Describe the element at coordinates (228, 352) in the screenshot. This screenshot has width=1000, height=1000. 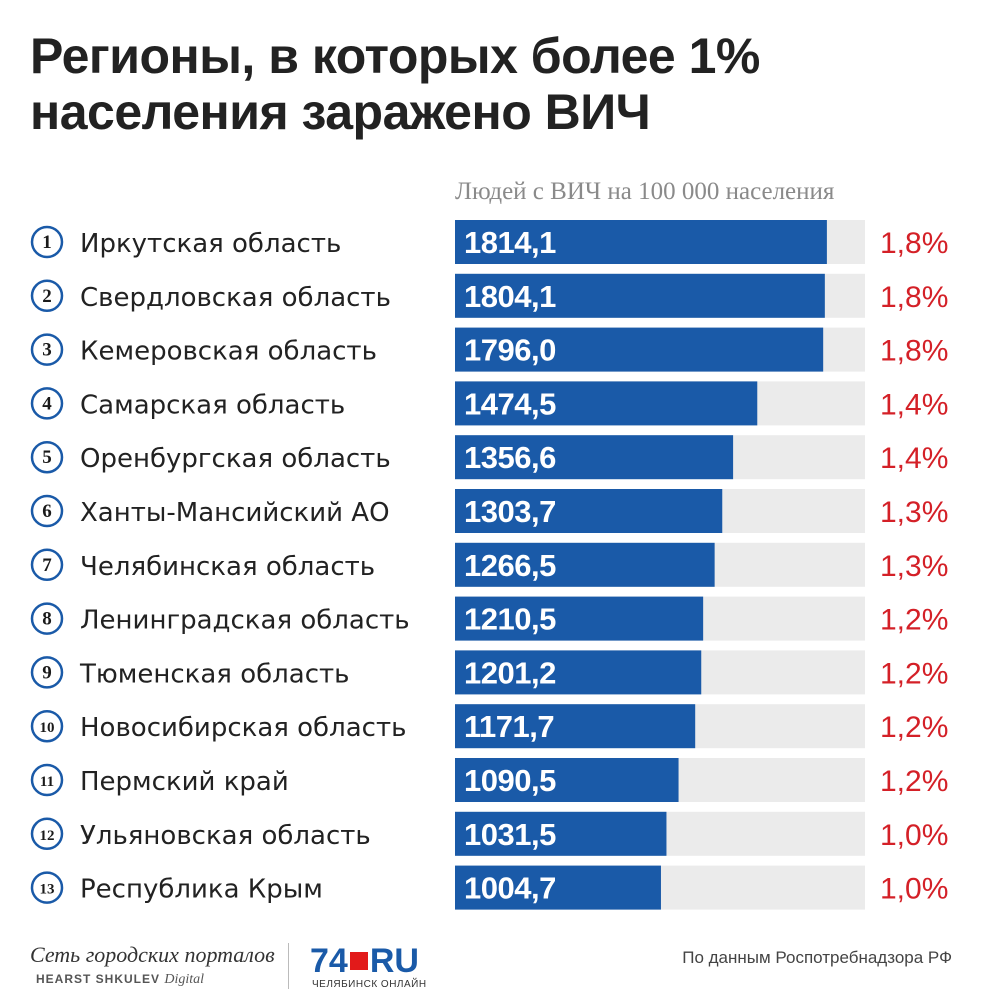
I see `category-label: Кемеровская область` at that location.